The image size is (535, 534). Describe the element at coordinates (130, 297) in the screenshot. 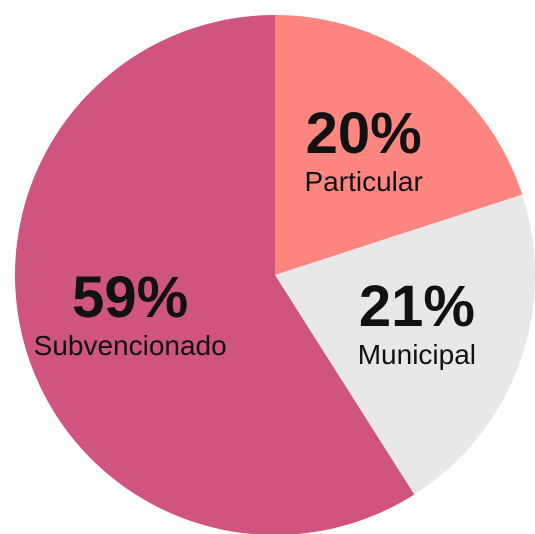

I see `slice-value-label: 59%` at that location.